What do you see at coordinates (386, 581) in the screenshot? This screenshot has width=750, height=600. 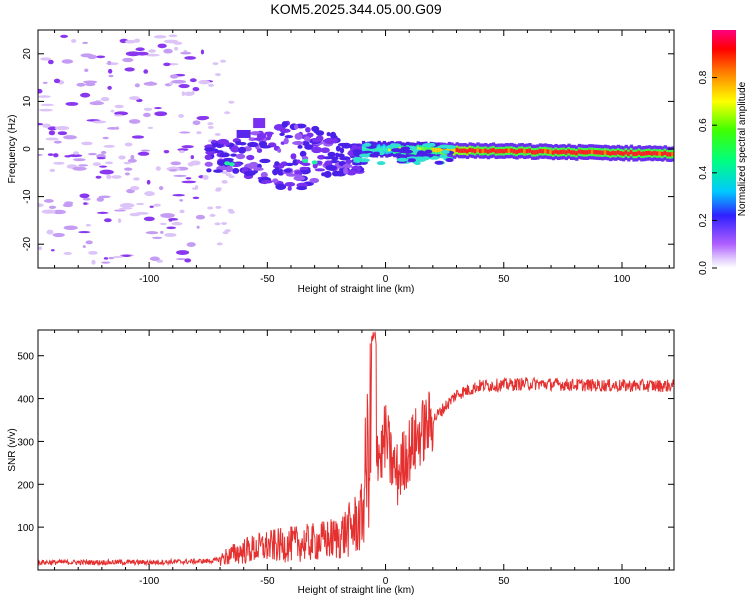 I see `snr-xtick-label: 0` at bounding box center [386, 581].